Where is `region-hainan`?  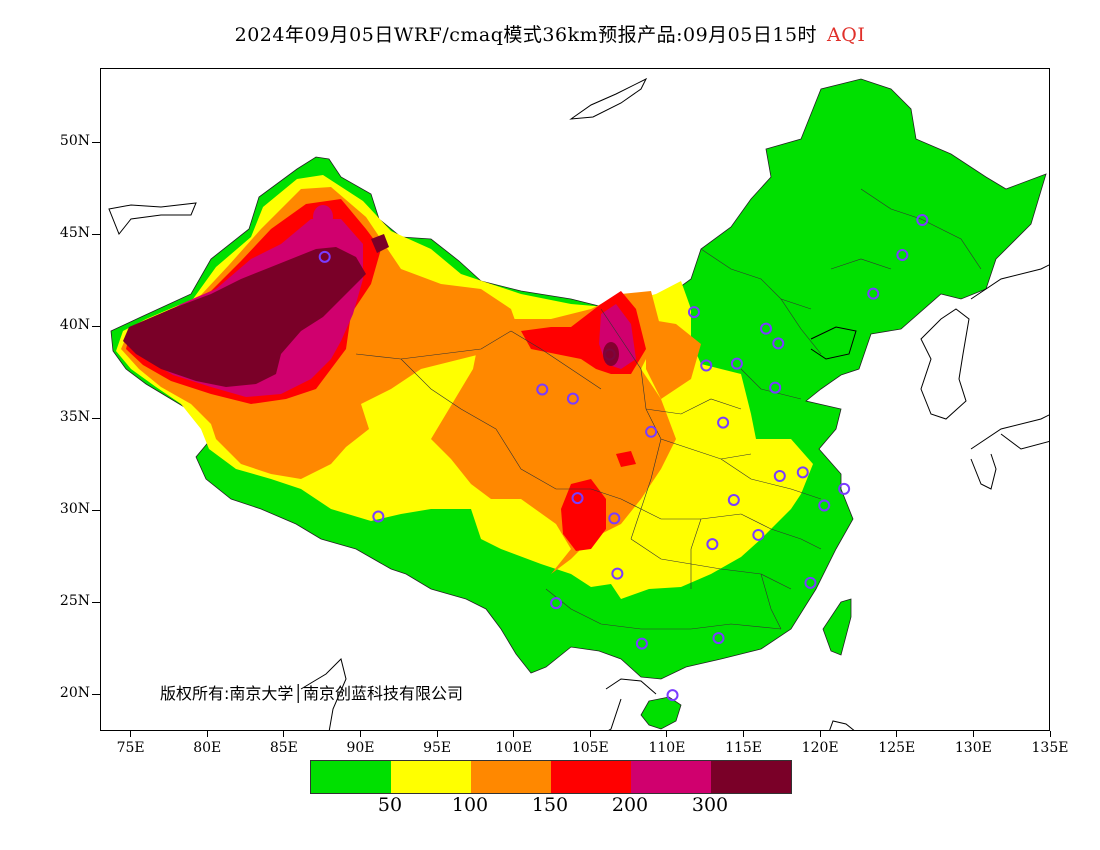 region-hainan is located at coordinates (661, 713).